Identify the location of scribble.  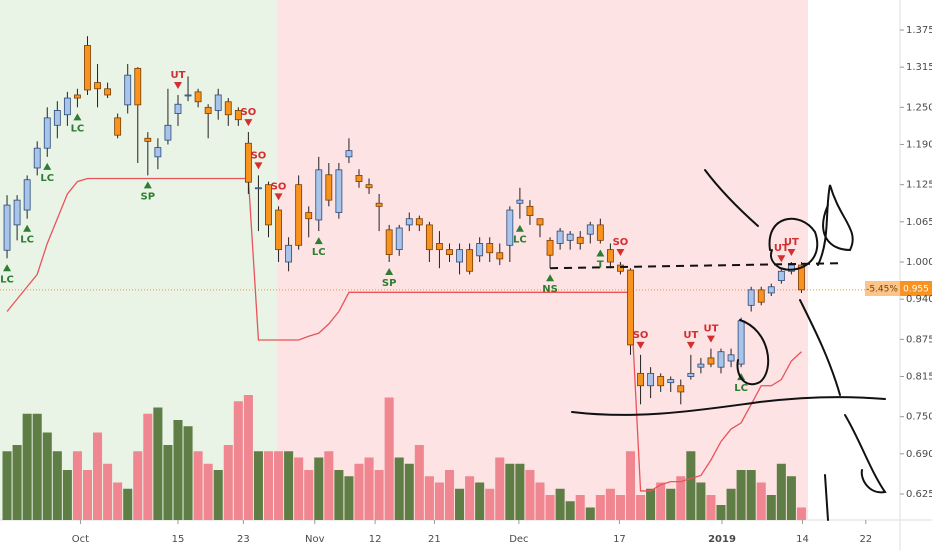
(835, 225).